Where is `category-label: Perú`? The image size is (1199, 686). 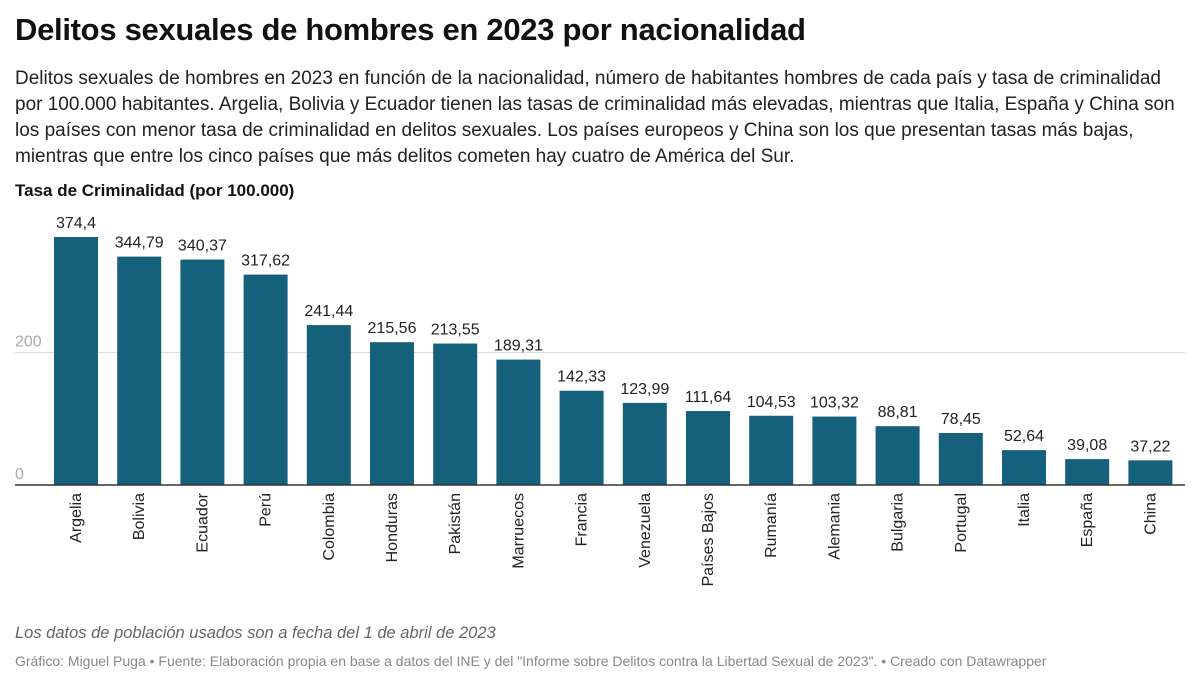 category-label: Perú is located at coordinates (266, 510).